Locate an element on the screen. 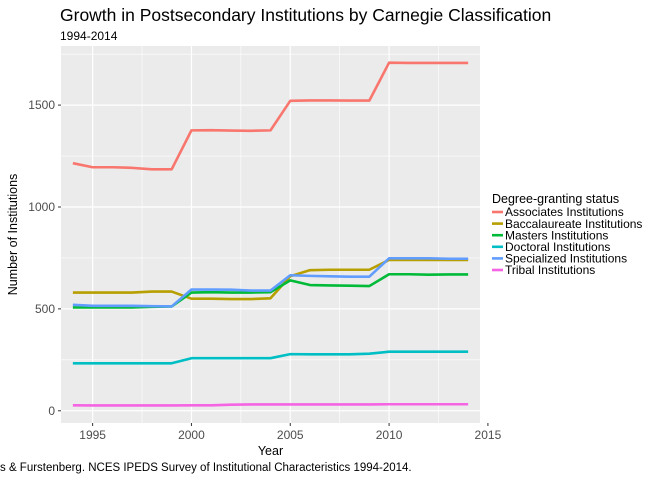 The width and height of the screenshot is (672, 480). legend-title: Degree-granting status is located at coordinates (555, 199).